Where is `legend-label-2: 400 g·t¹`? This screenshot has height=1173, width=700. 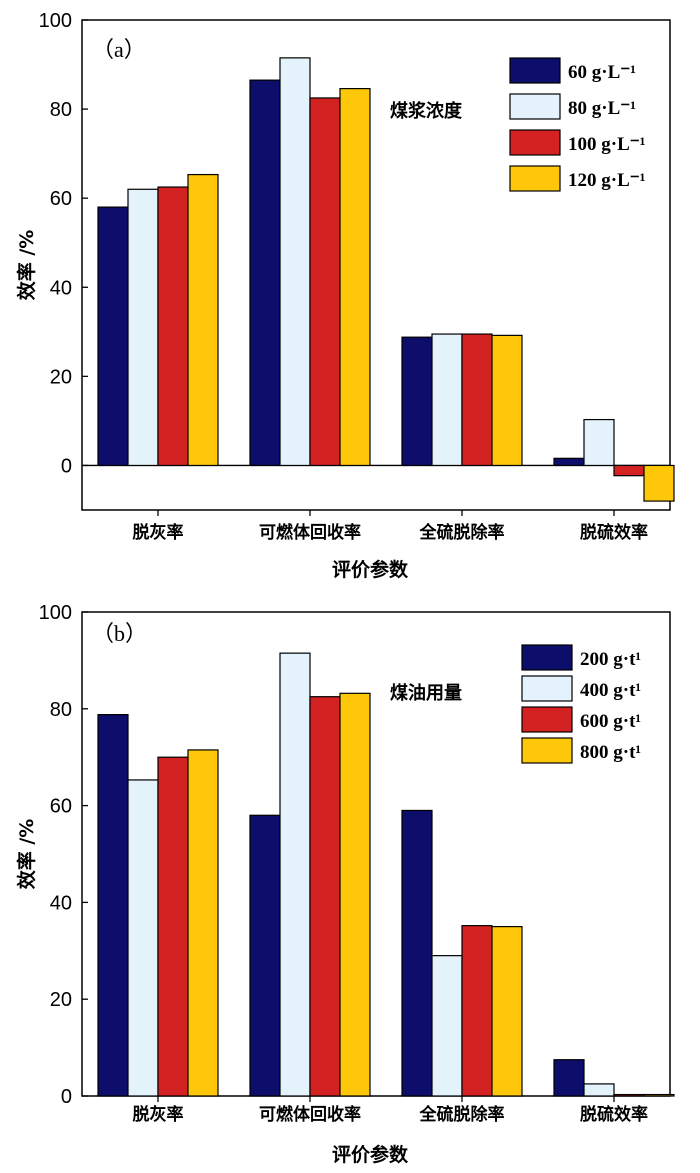 legend-label-2: 400 g·t¹ is located at coordinates (610, 690).